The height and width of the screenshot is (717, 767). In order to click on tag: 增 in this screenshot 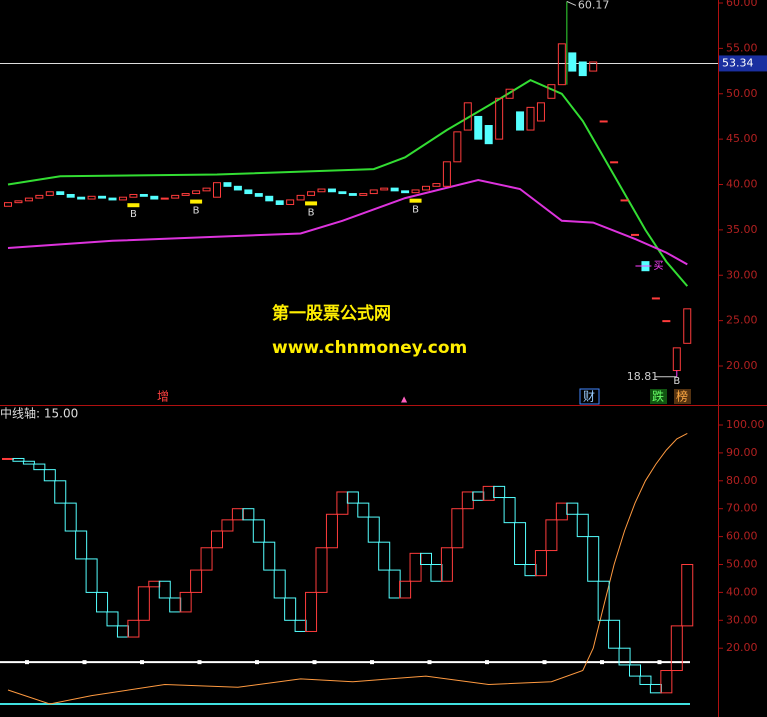, I will do `click(163, 397)`.